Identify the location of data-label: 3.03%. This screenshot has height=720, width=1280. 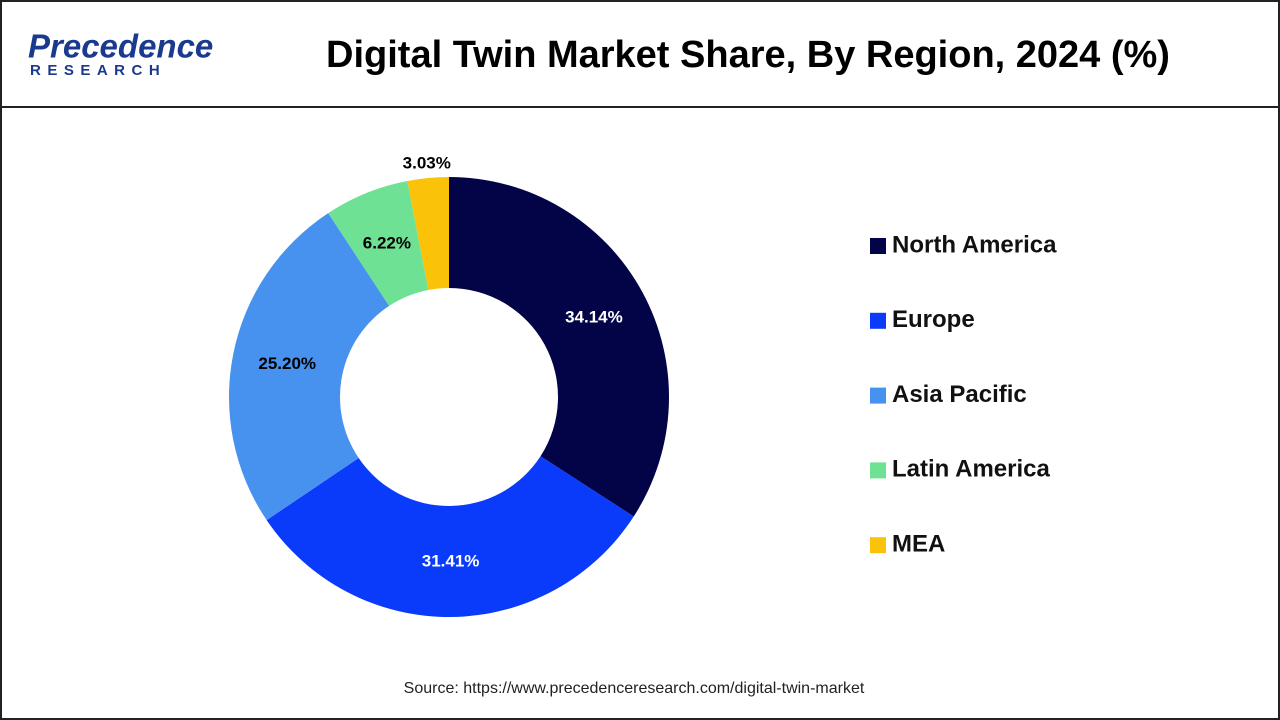
(427, 163).